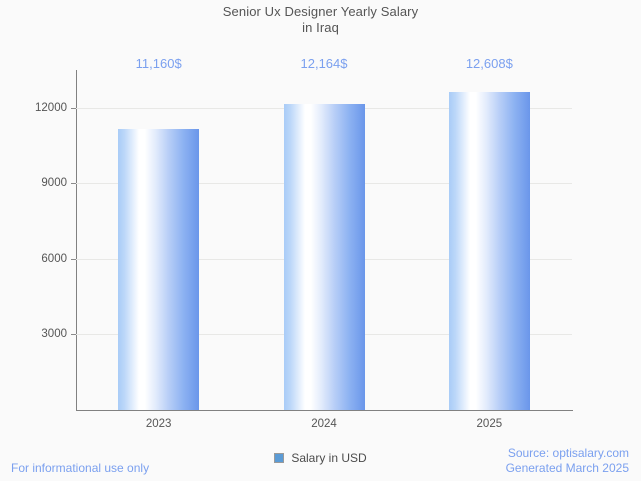  Describe the element at coordinates (568, 453) in the screenshot. I see `source-text: Source: optisalary.com` at that location.